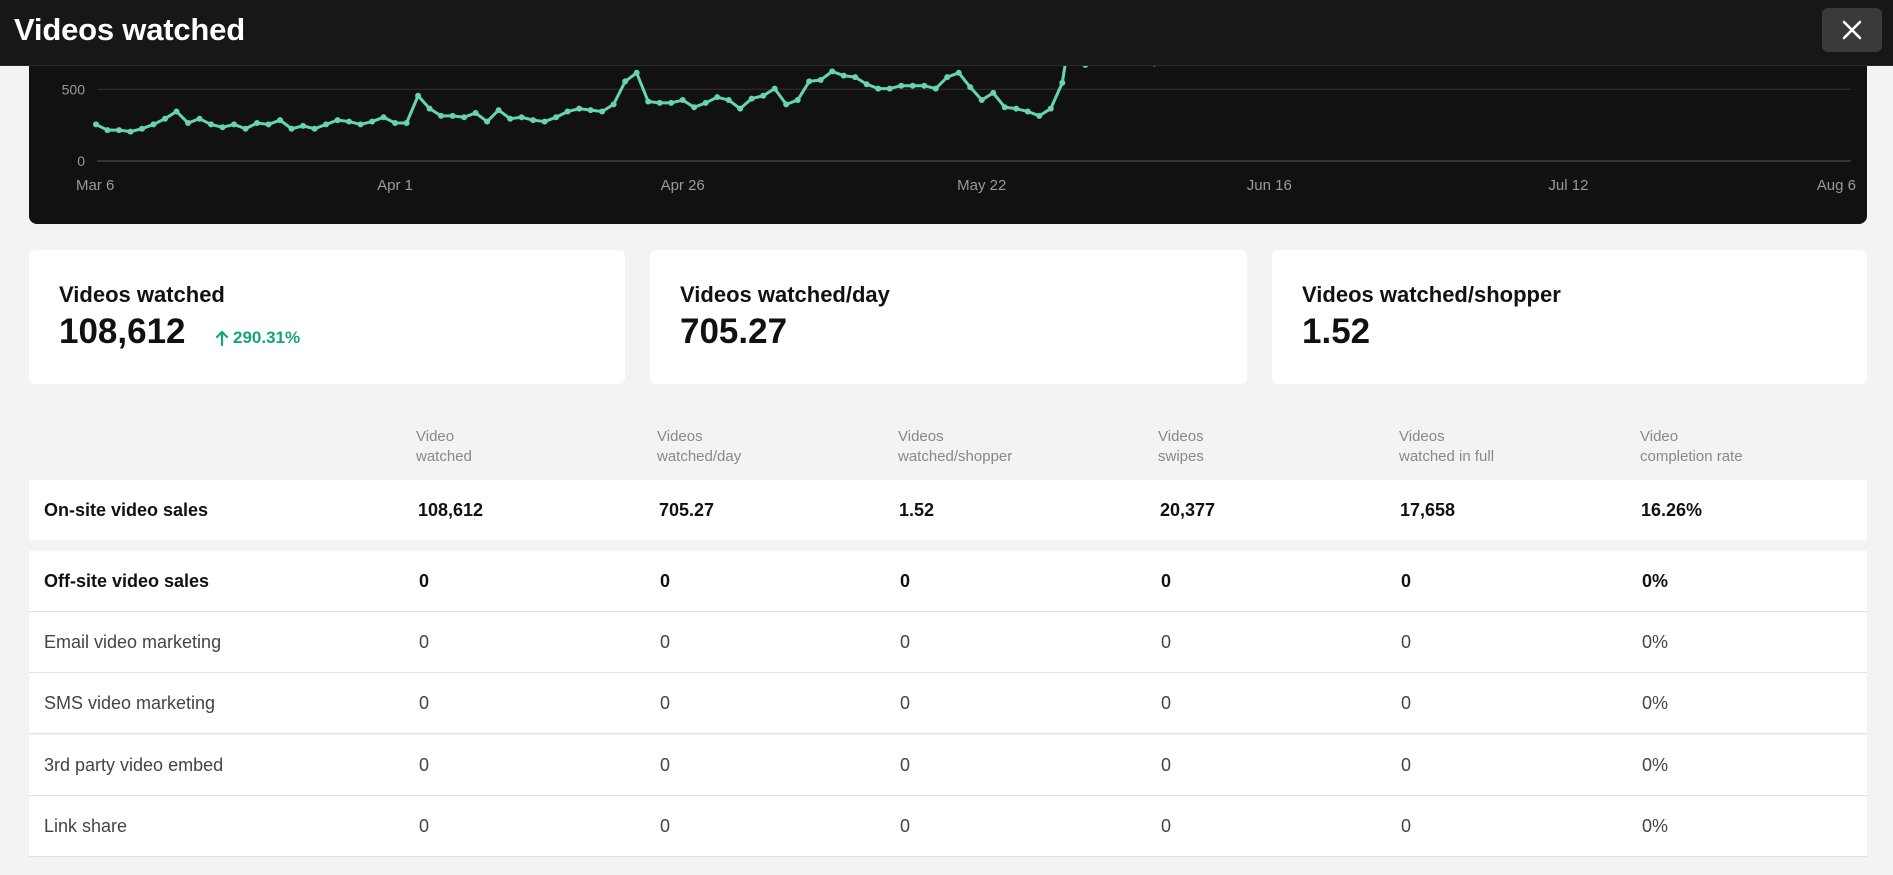 The image size is (1893, 875). I want to click on cell: 108,612, so click(451, 510).